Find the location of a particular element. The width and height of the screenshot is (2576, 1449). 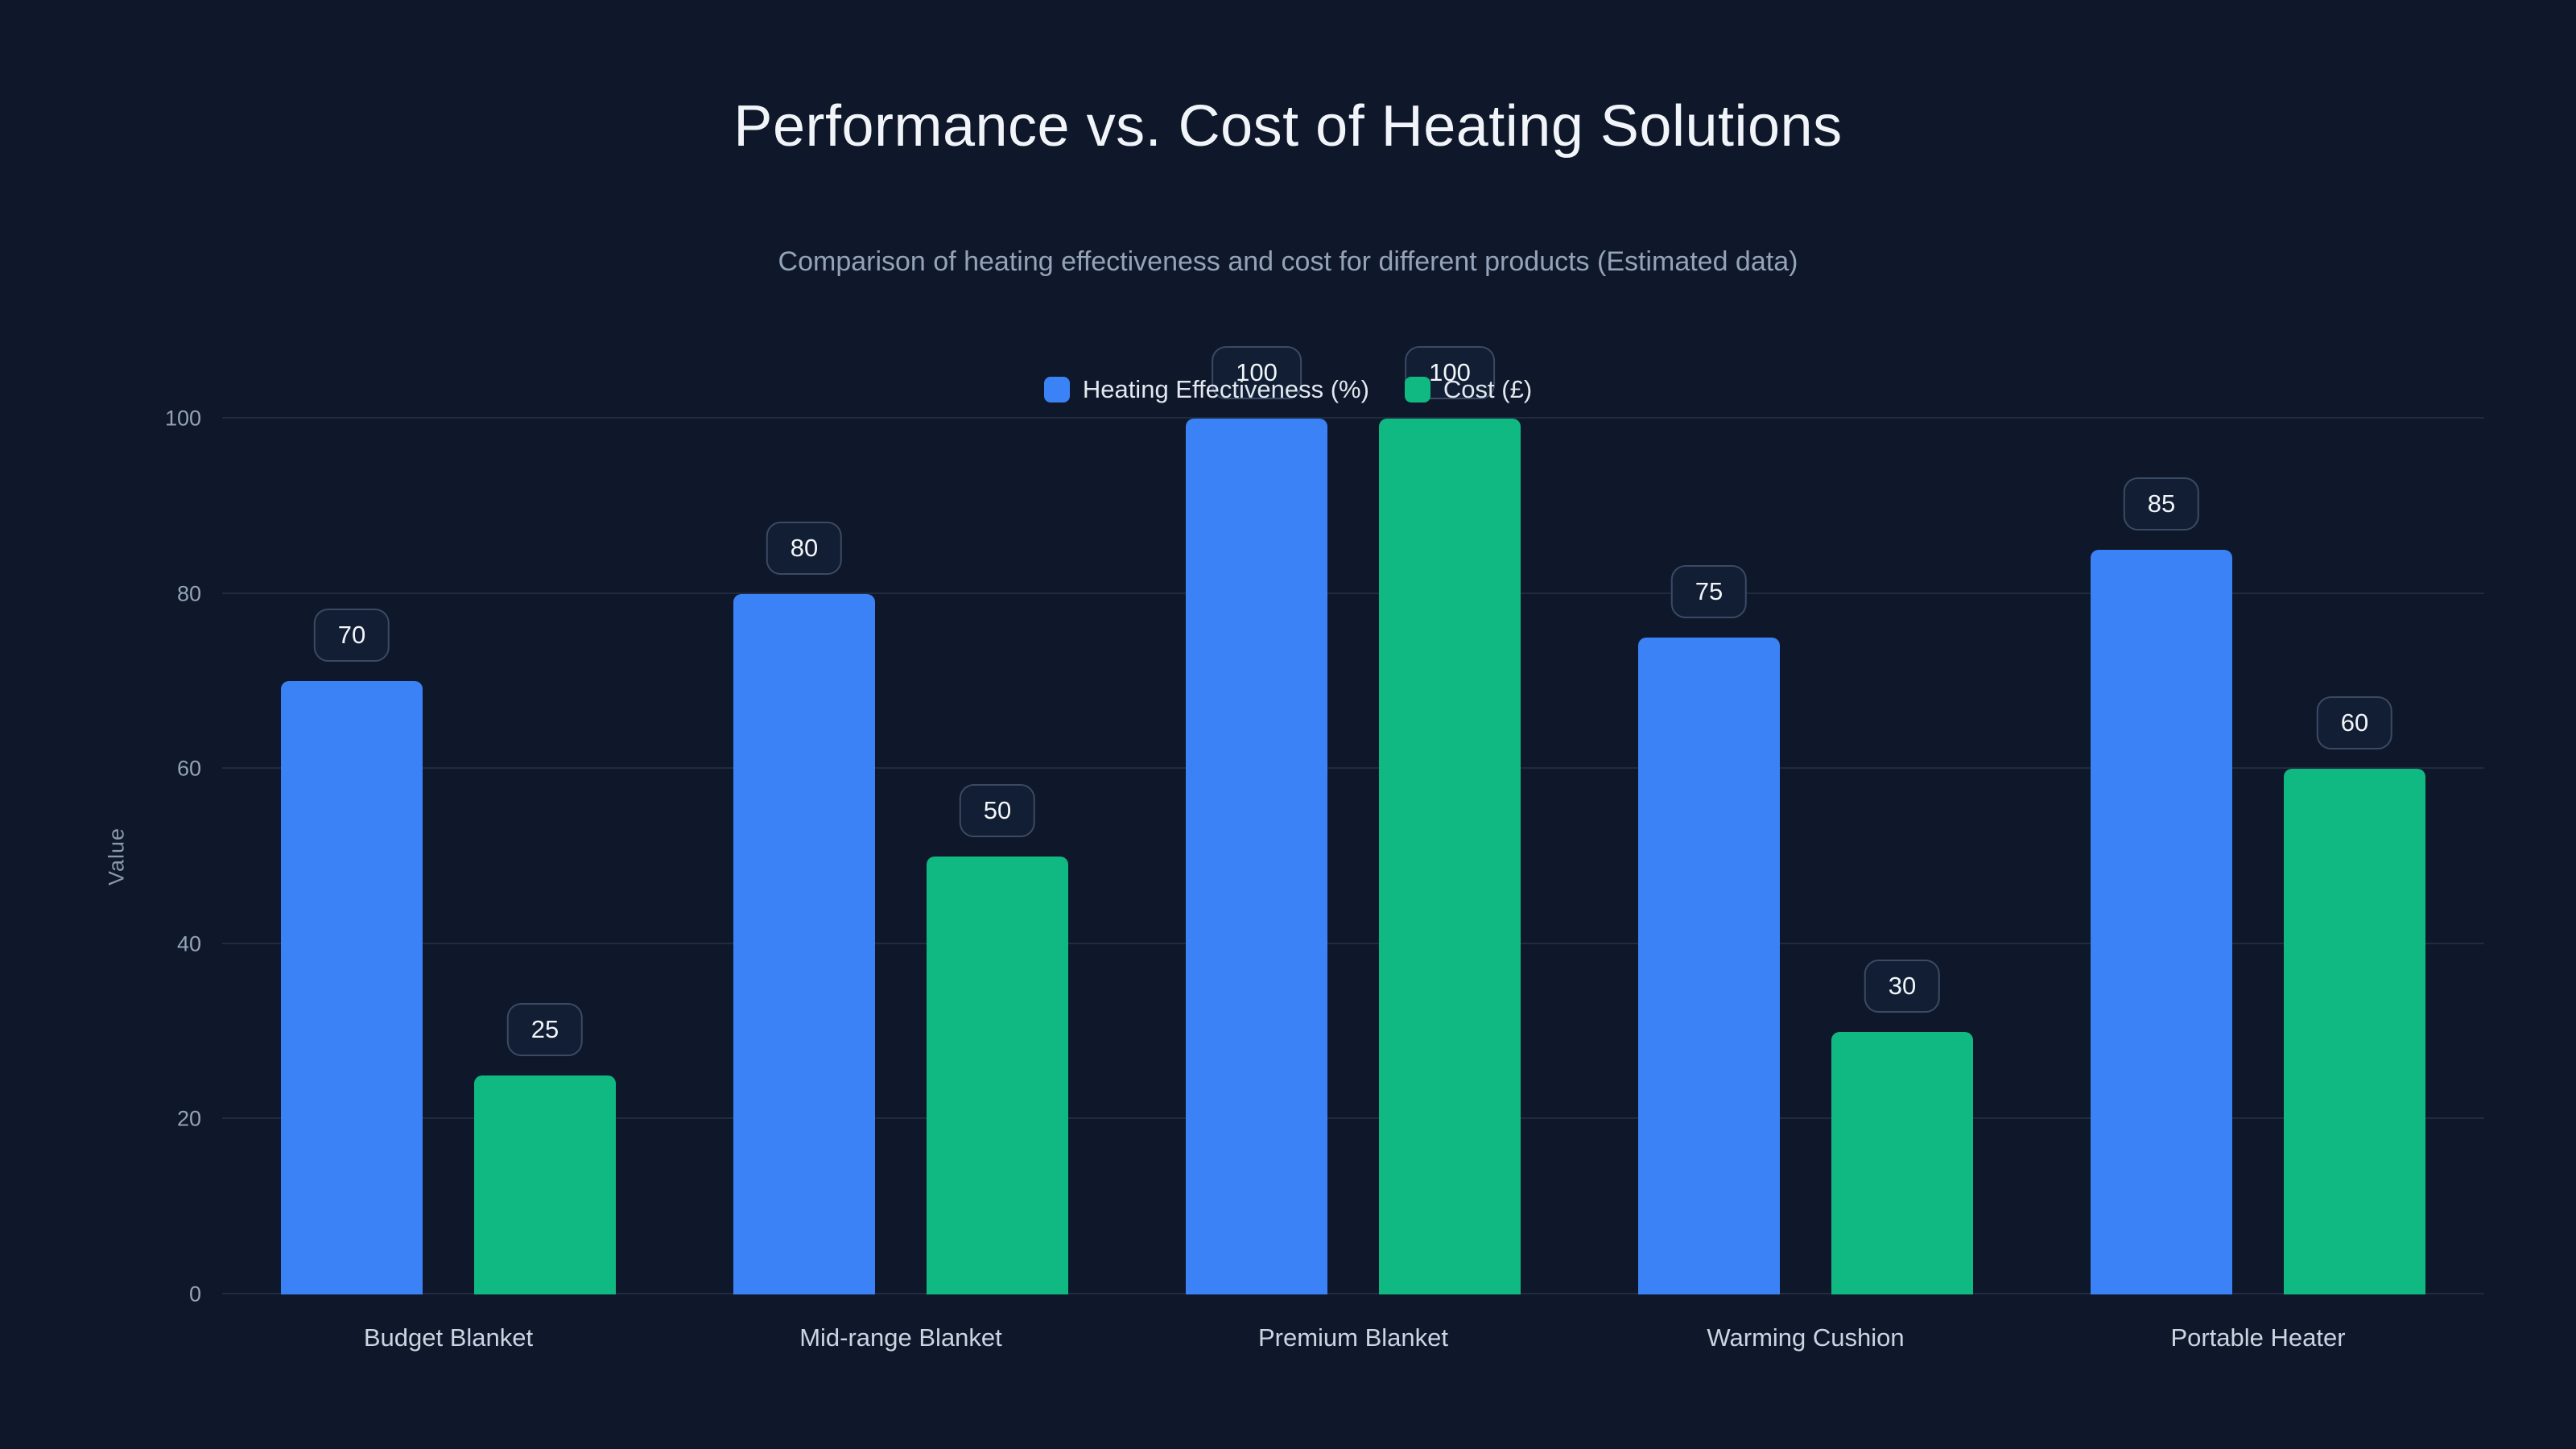

y-axis-label: Value is located at coordinates (116, 856).